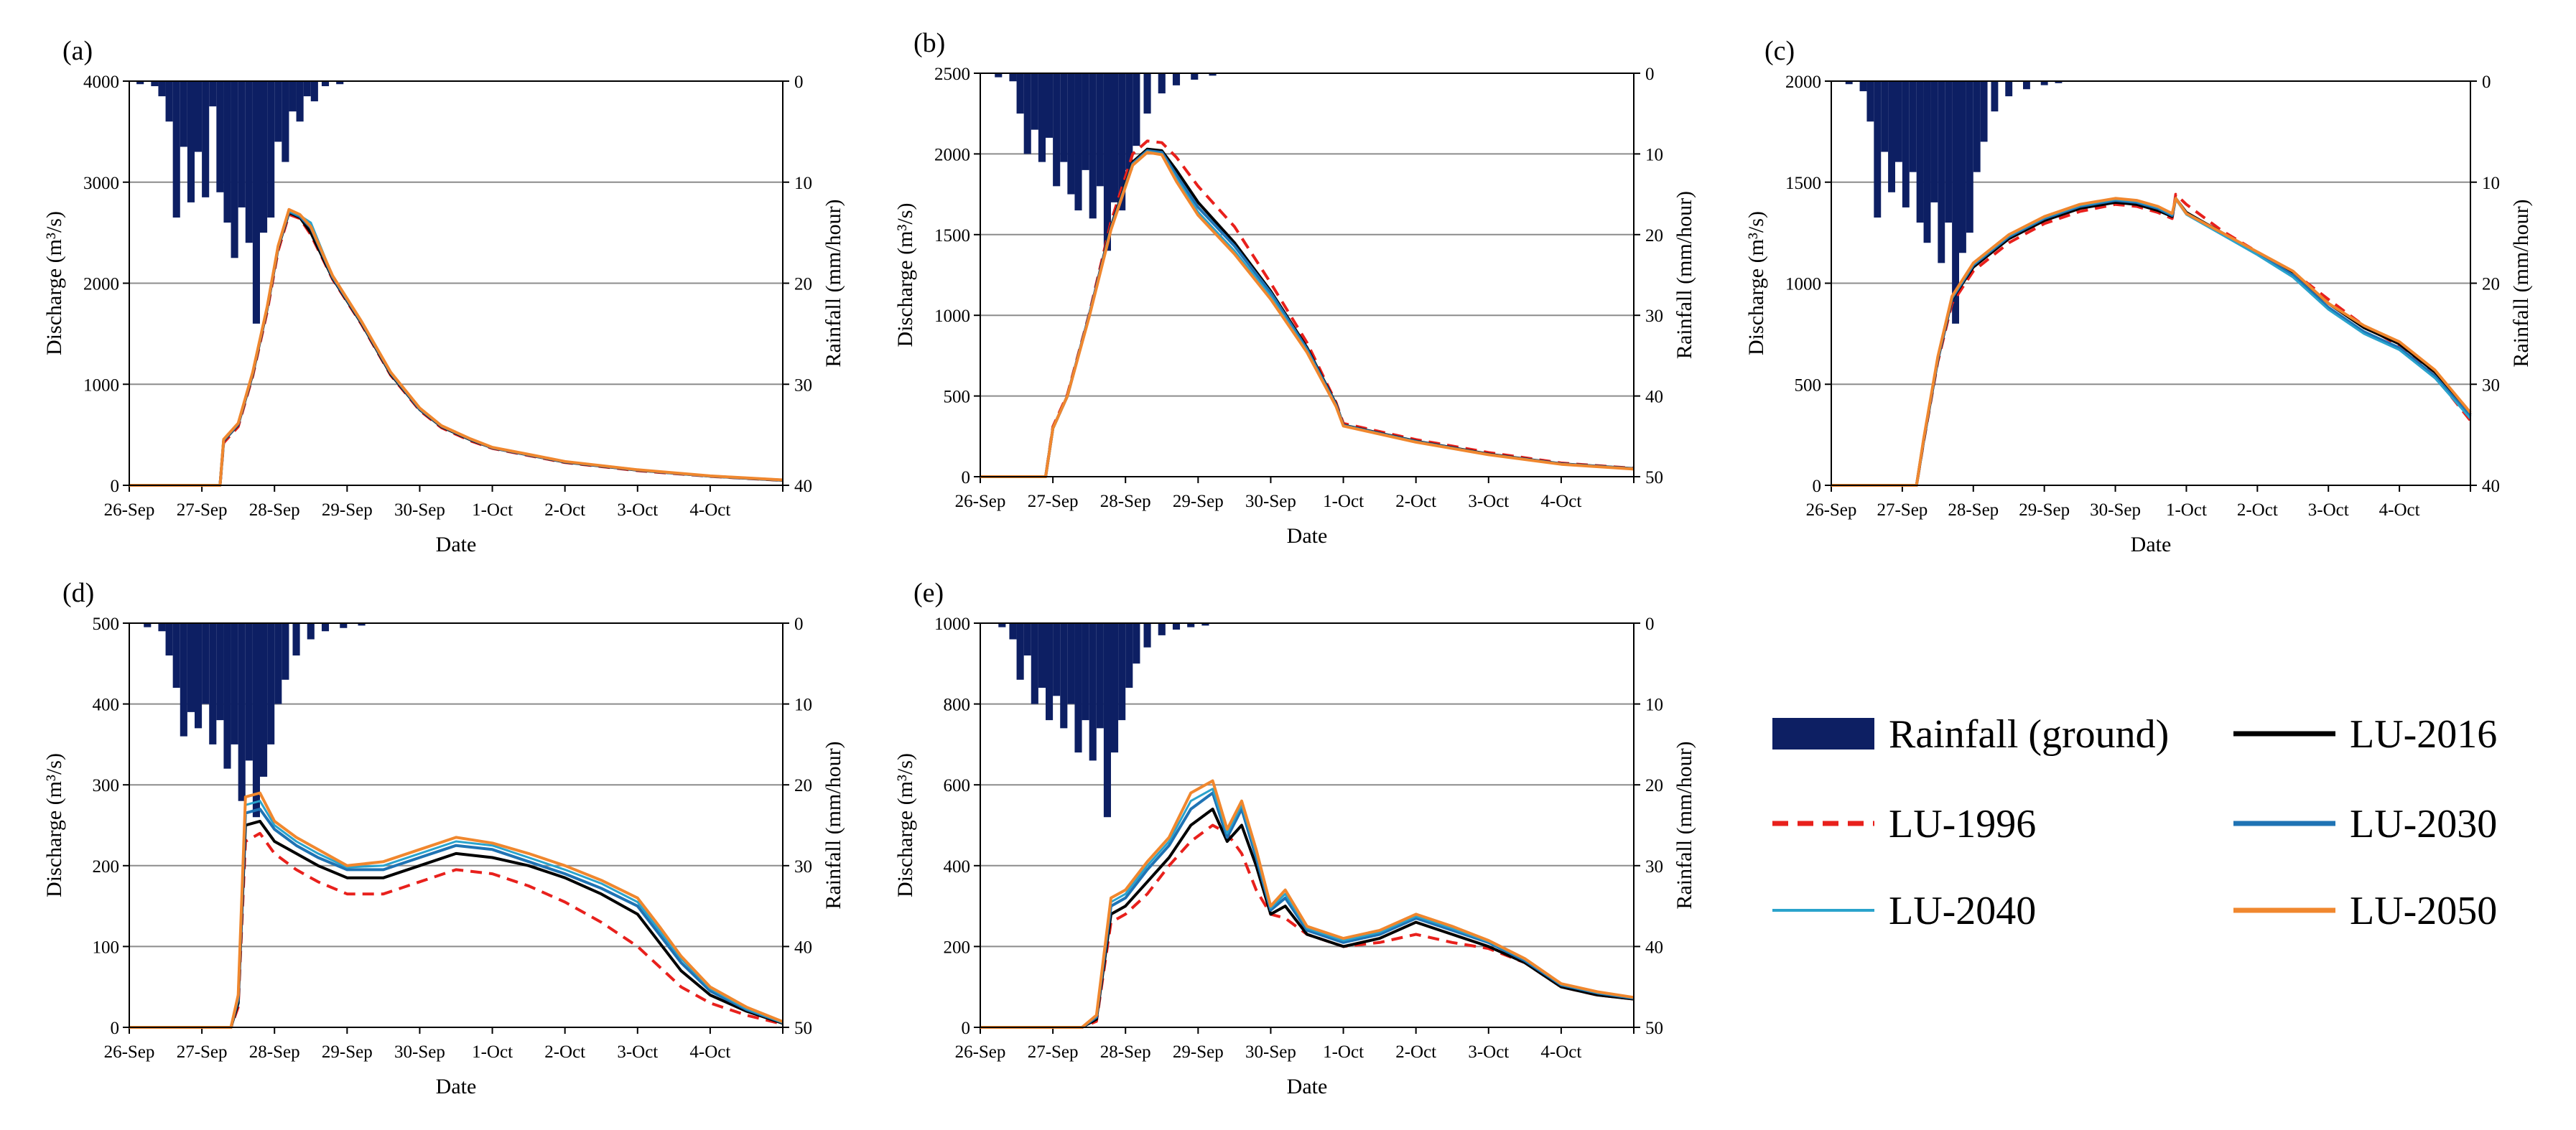  What do you see at coordinates (78, 593) in the screenshot?
I see `panel-label: (d)` at bounding box center [78, 593].